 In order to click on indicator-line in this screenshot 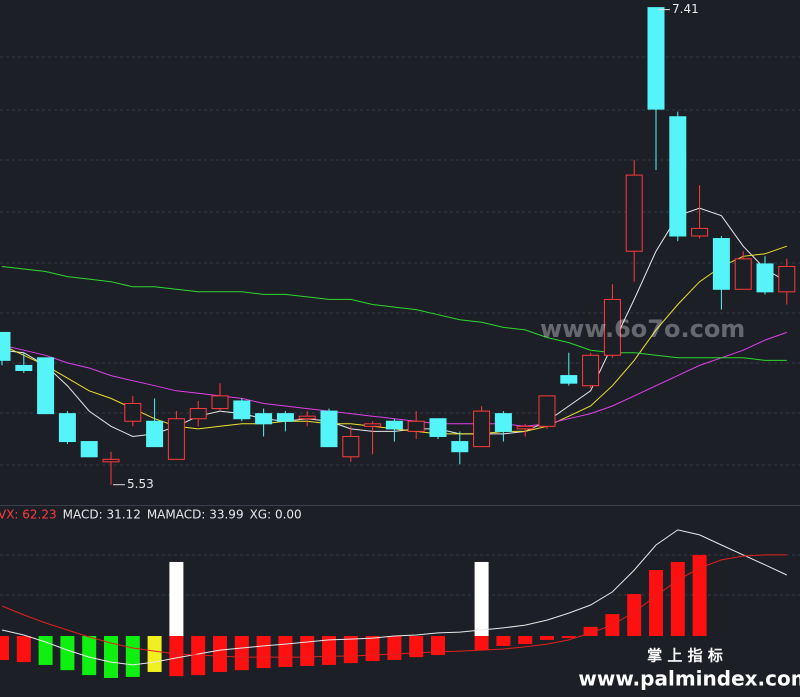, I will do `click(394, 606)`.